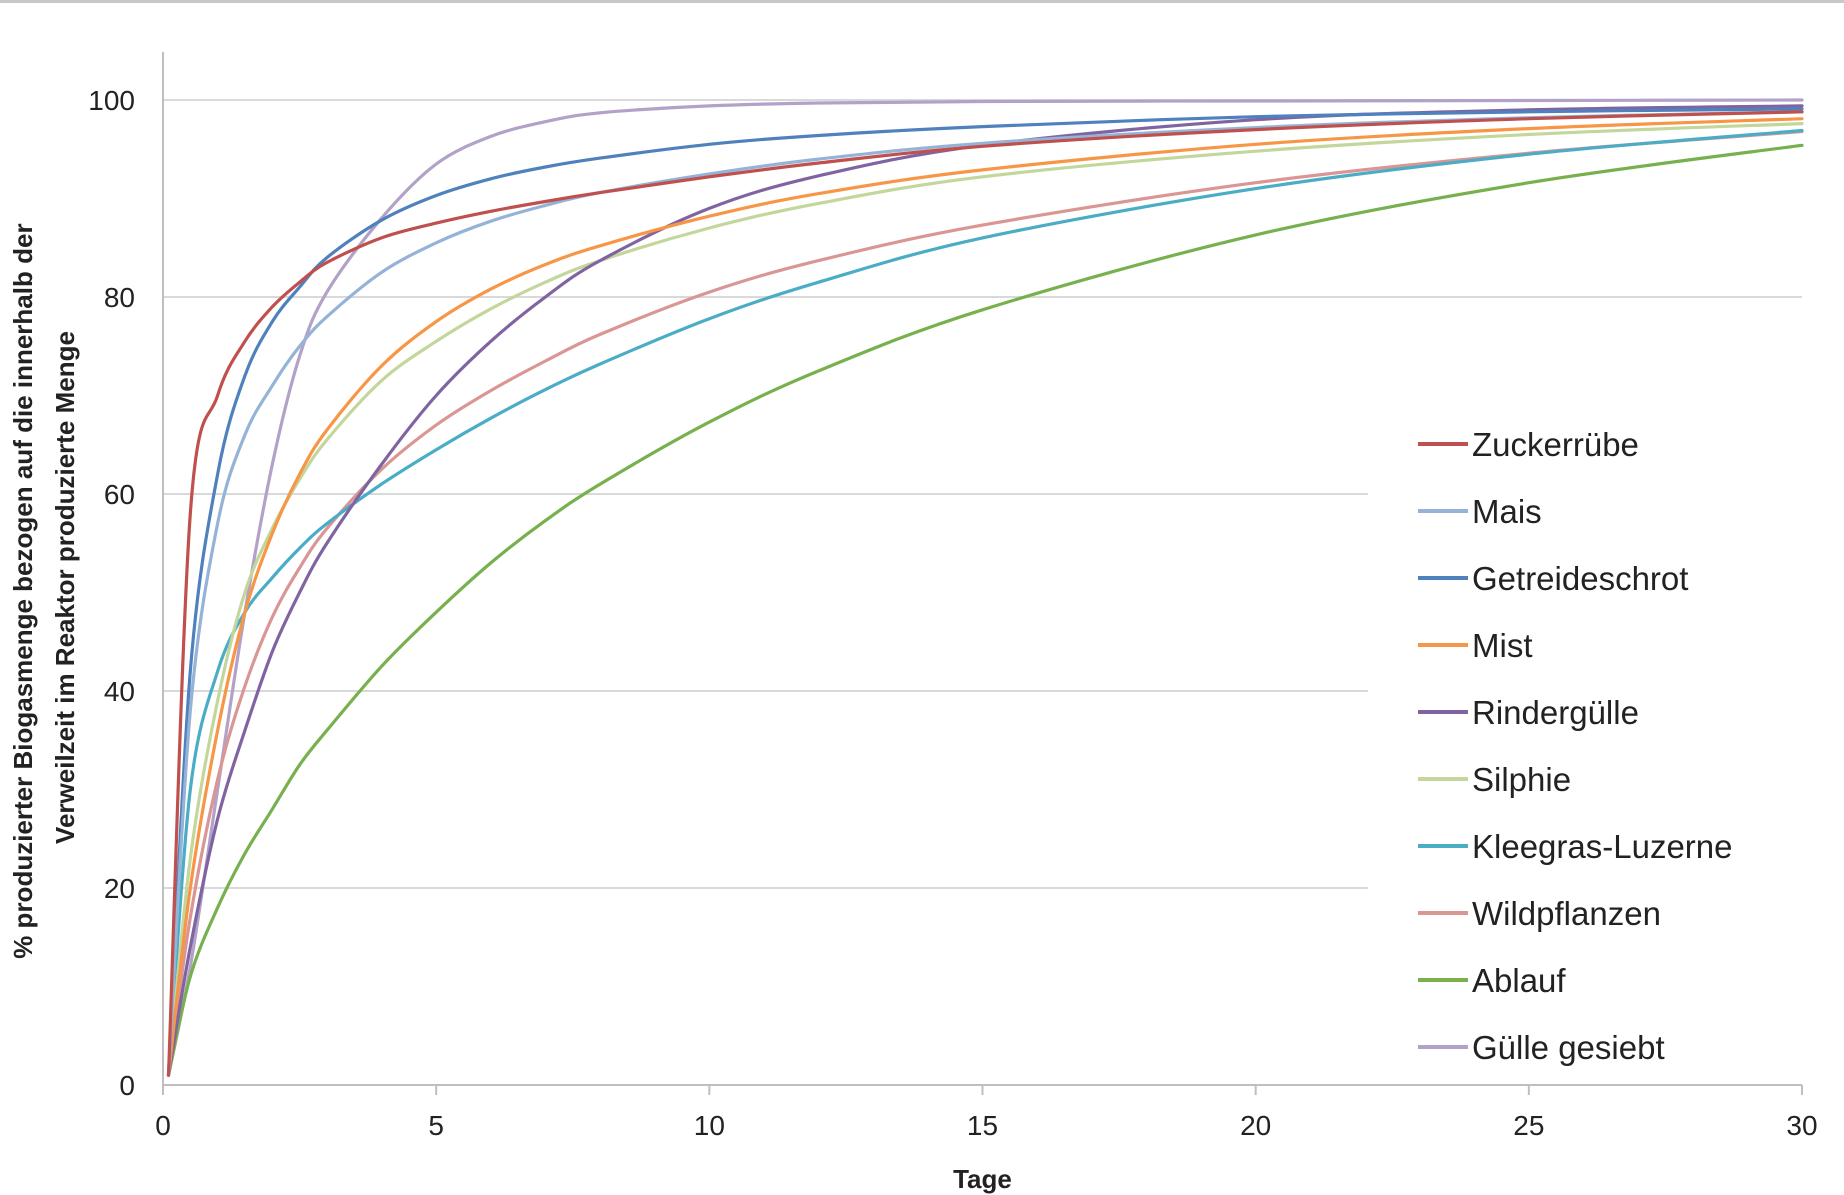  What do you see at coordinates (119, 691) in the screenshot?
I see `y-tick-label: 40` at bounding box center [119, 691].